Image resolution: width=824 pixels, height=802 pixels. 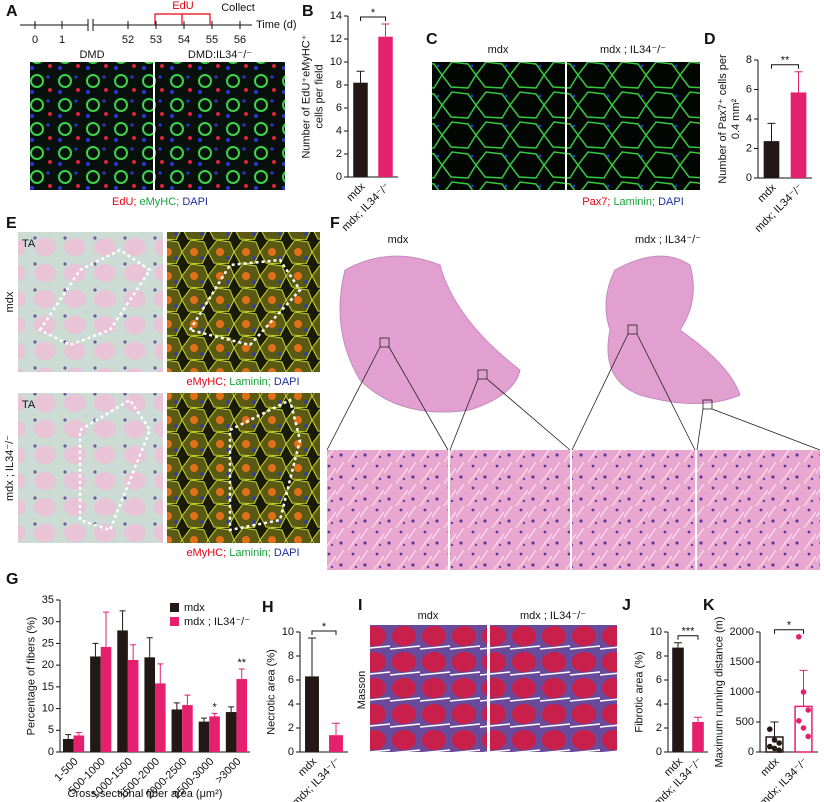 What do you see at coordinates (335, 223) in the screenshot?
I see `panel-letter: F` at bounding box center [335, 223].